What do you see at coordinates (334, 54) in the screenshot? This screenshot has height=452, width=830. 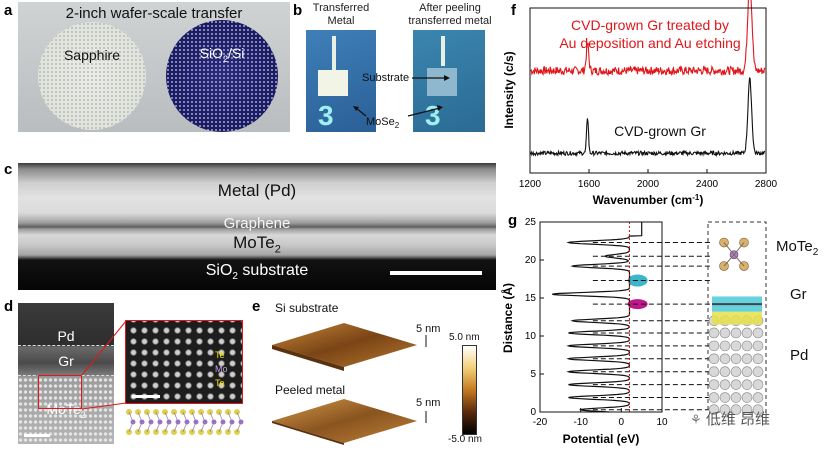 I see `b-left-metal-line` at bounding box center [334, 54].